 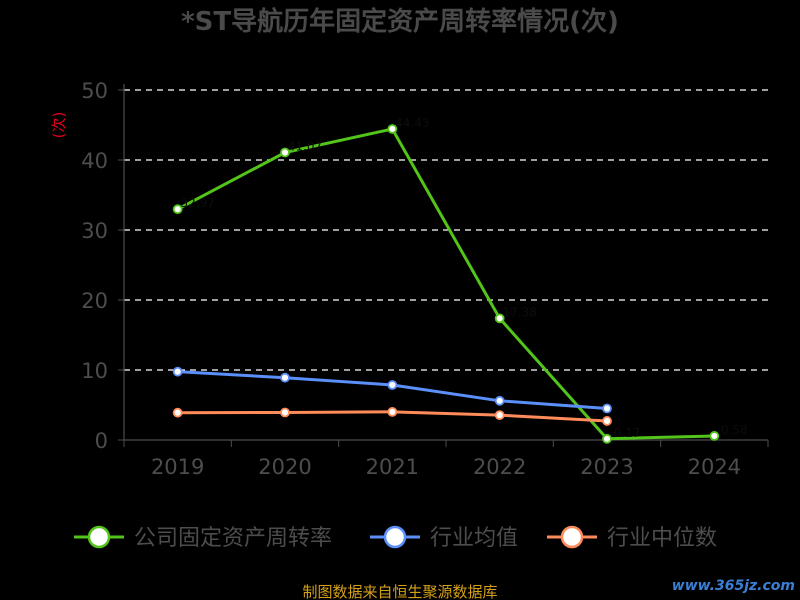 I want to click on legend: 公司固定资产周转率 行业均值 行业中位数, so click(x=395, y=538).